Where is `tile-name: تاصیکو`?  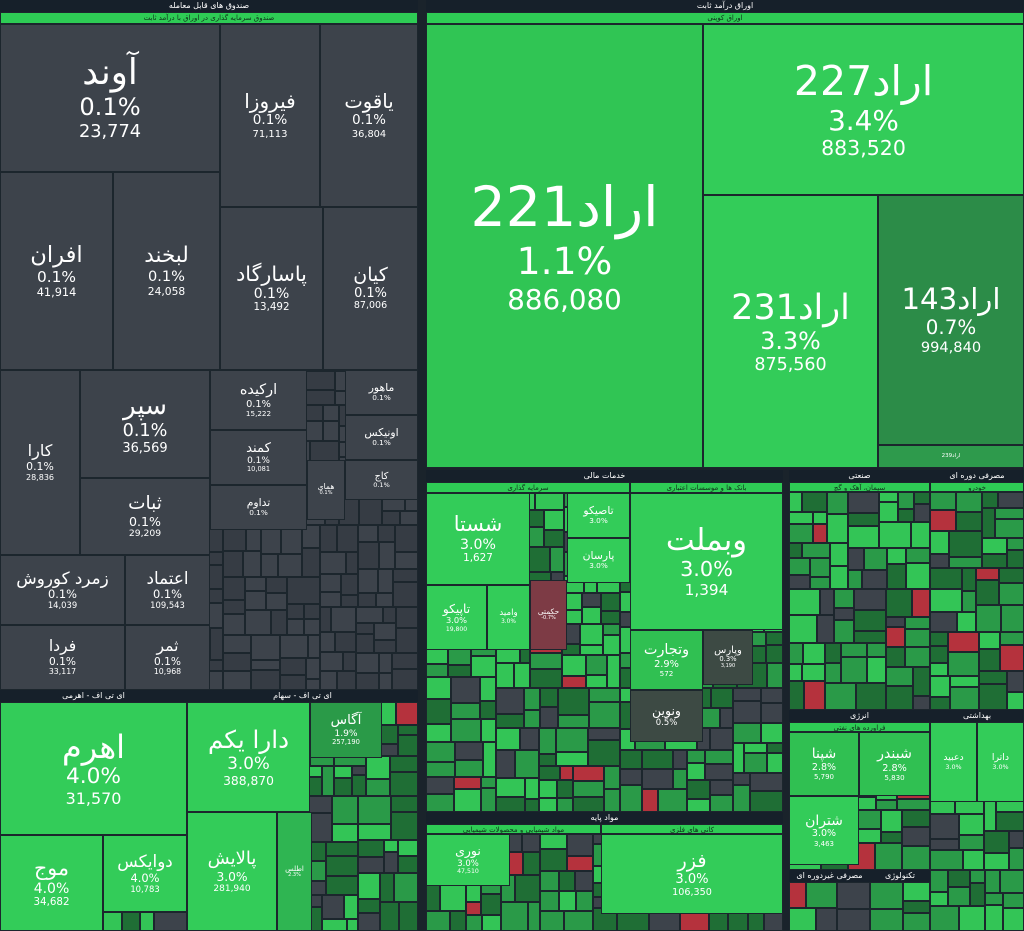
tile-name: تاصیکو is located at coordinates (598, 511).